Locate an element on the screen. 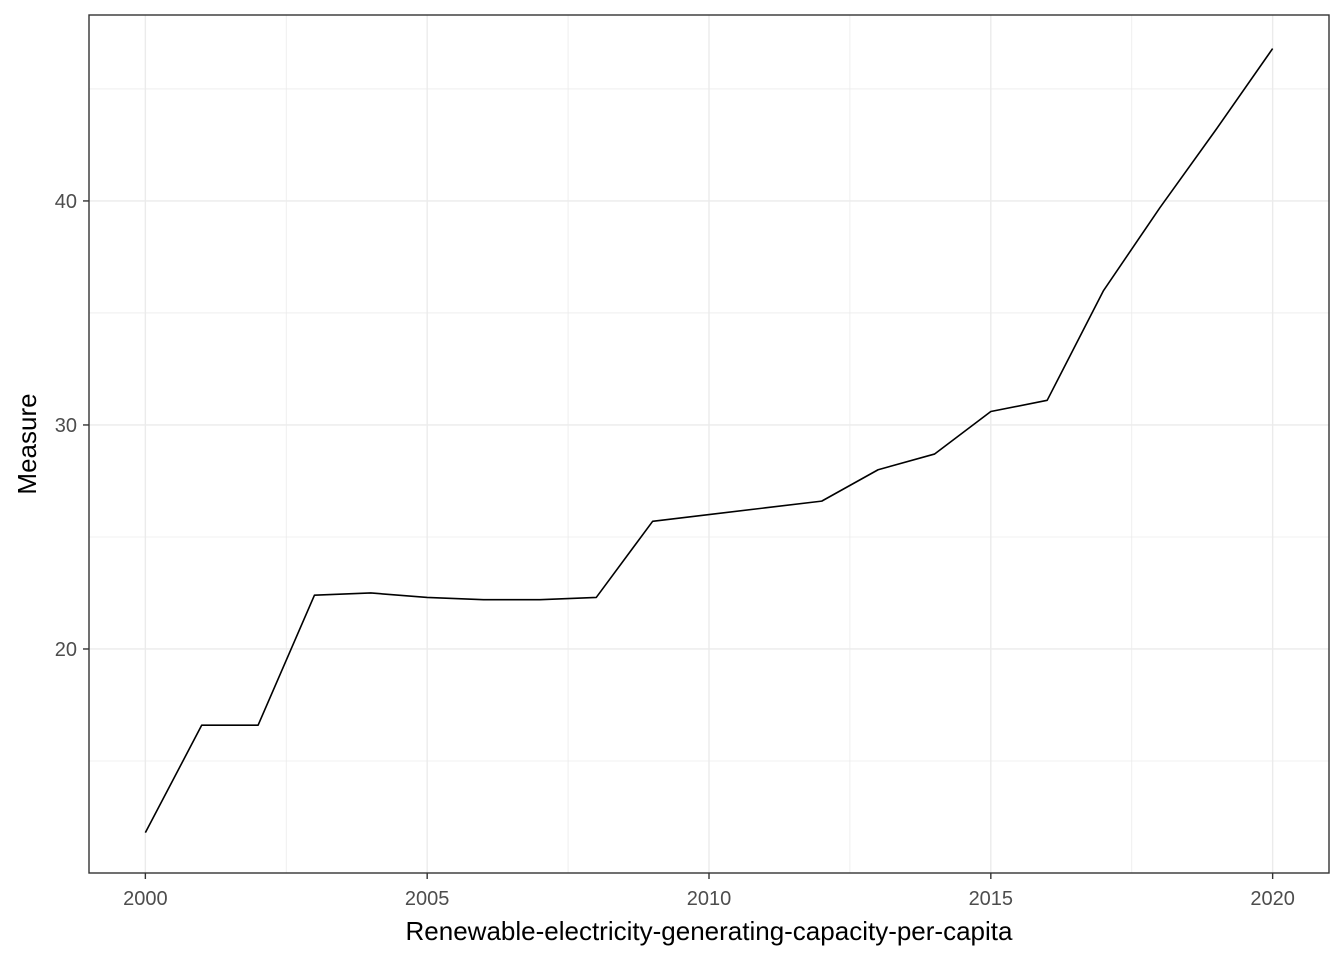 This screenshot has height=960, width=1344. y-tick-label: 30 is located at coordinates (66, 426).